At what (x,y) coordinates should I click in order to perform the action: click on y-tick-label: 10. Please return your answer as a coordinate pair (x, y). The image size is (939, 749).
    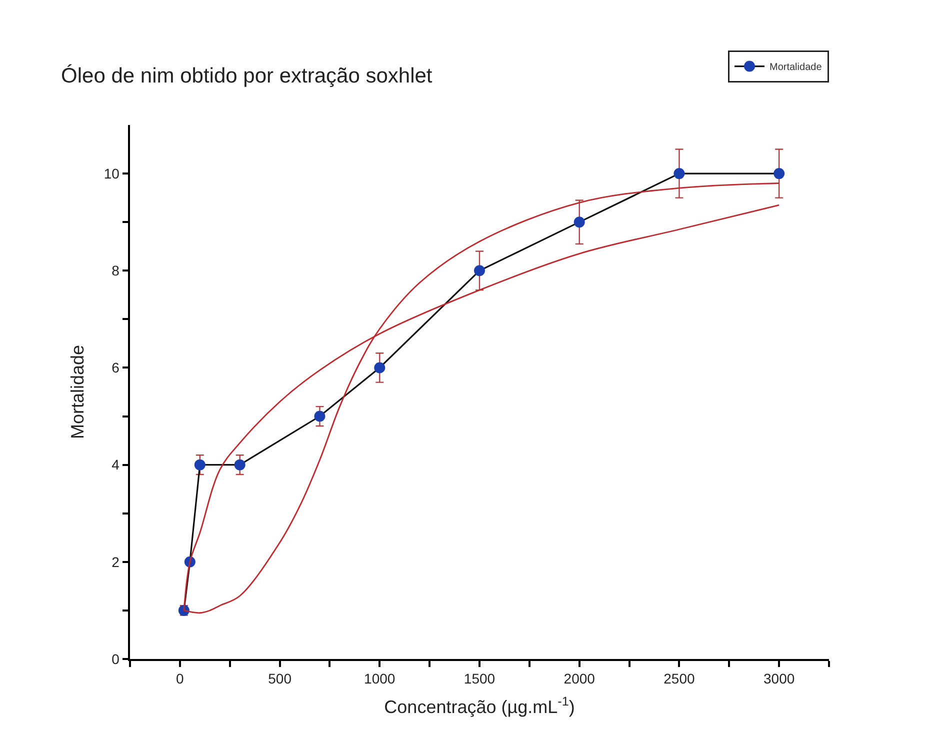
    Looking at the image, I should click on (112, 173).